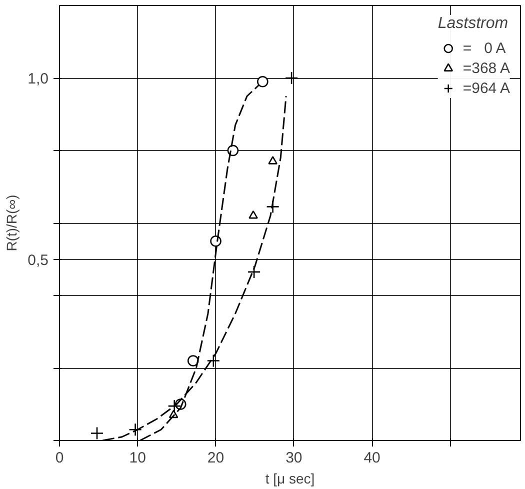  What do you see at coordinates (59, 458) in the screenshot?
I see `x-tick-label: 0` at bounding box center [59, 458].